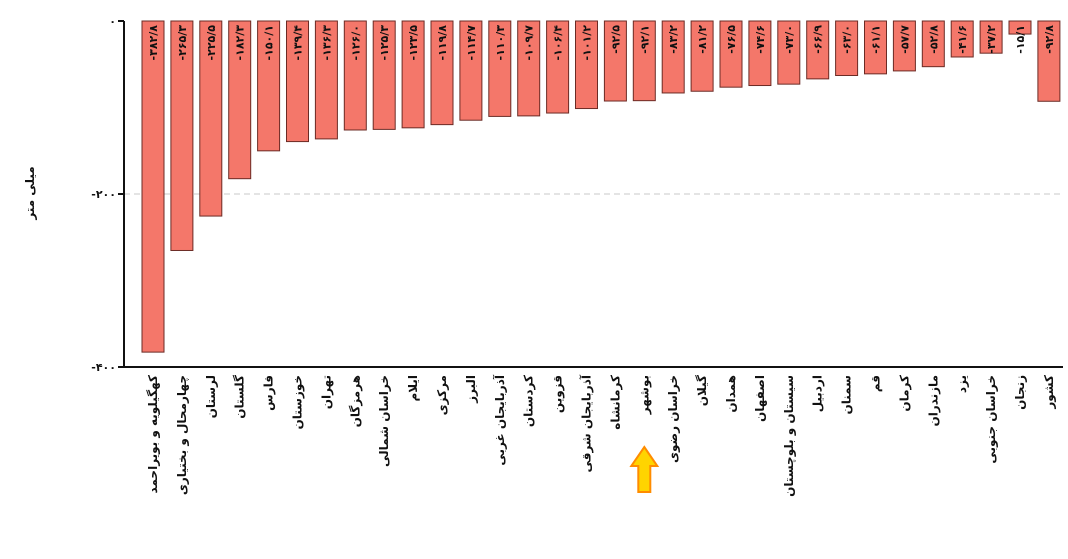 The image size is (1068, 559). What do you see at coordinates (731, 39) in the screenshot?
I see `bar-value-label: -۷۶/۵` at bounding box center [731, 39].